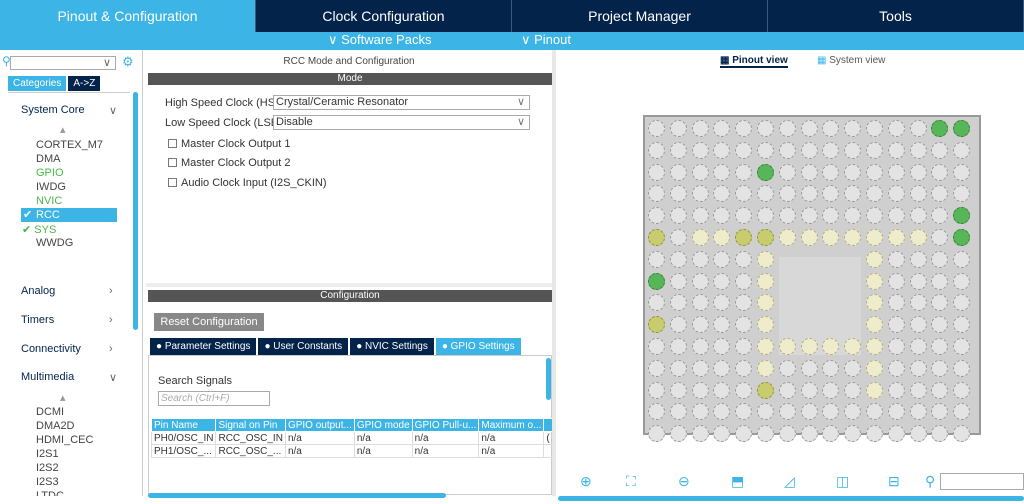 This screenshot has height=504, width=1024. What do you see at coordinates (209, 322) in the screenshot?
I see `reset-configuration-button: Reset Configuration` at bounding box center [209, 322].